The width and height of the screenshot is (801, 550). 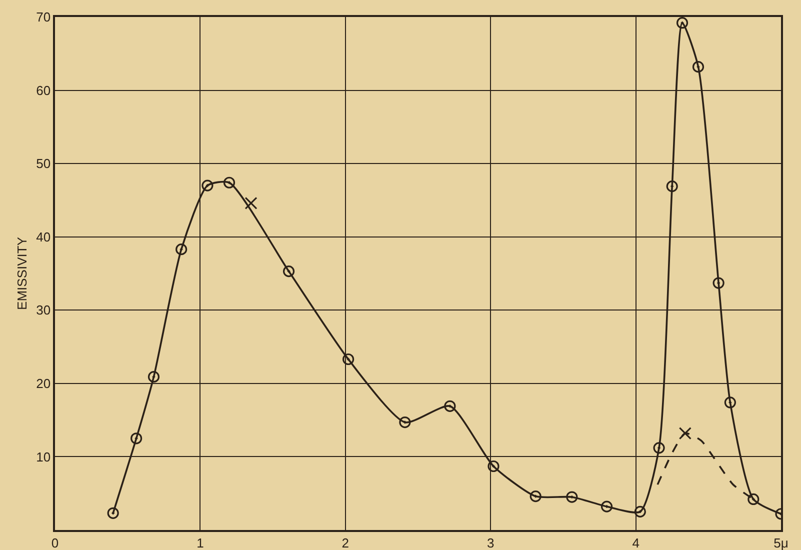 What do you see at coordinates (43, 164) in the screenshot?
I see `y-tick-label: 50` at bounding box center [43, 164].